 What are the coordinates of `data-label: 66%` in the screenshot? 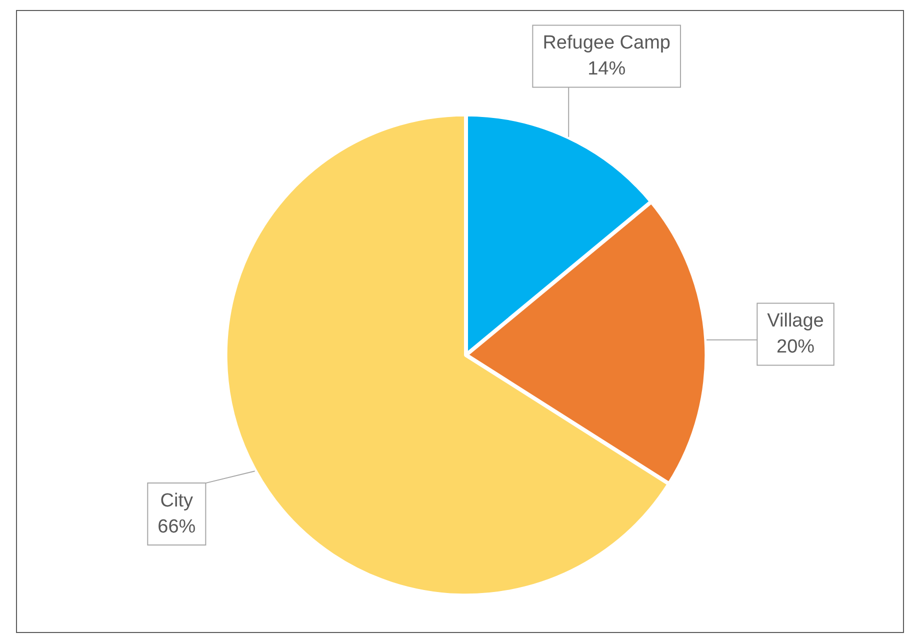 It's located at (177, 527).